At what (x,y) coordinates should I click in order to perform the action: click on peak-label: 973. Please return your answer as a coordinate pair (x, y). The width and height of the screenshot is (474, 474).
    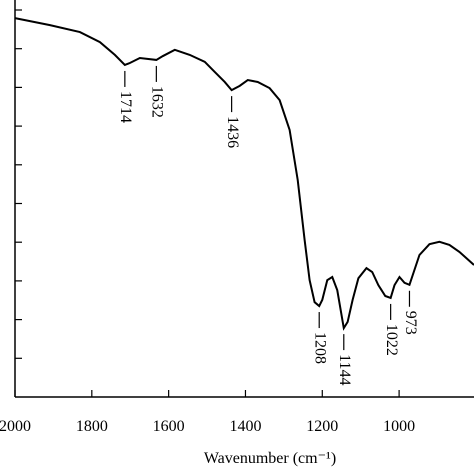
    Looking at the image, I should click on (410, 323).